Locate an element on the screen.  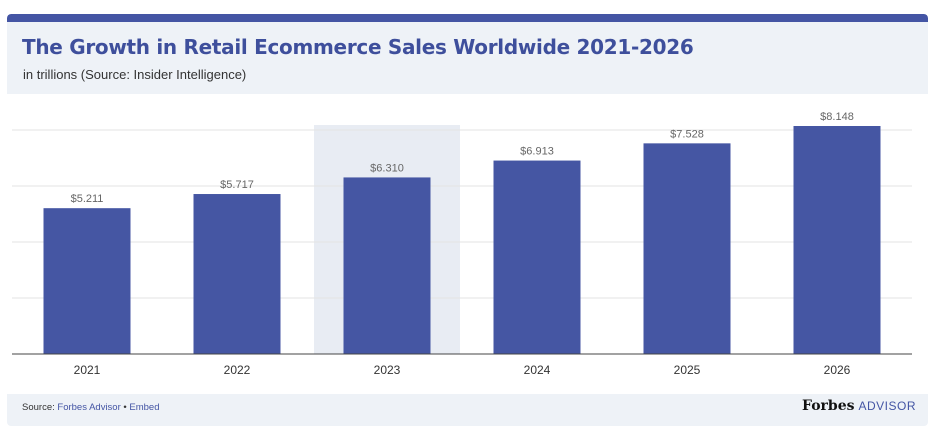
data-label-2021: $5.211 is located at coordinates (87, 199).